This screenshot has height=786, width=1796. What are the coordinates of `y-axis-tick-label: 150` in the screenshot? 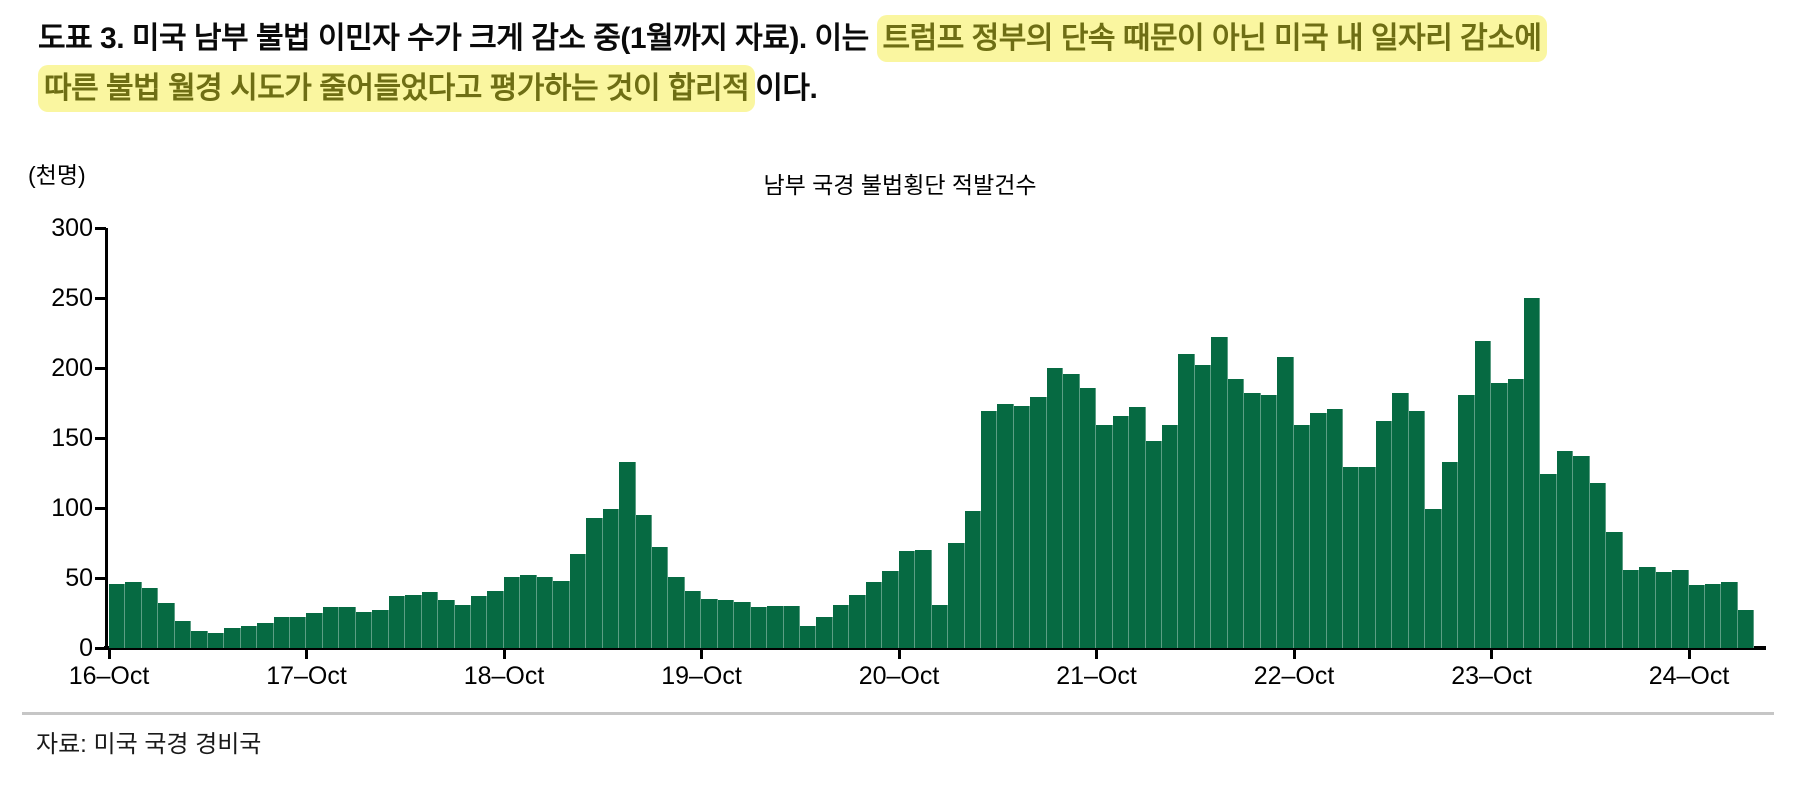 It's located at (72, 438).